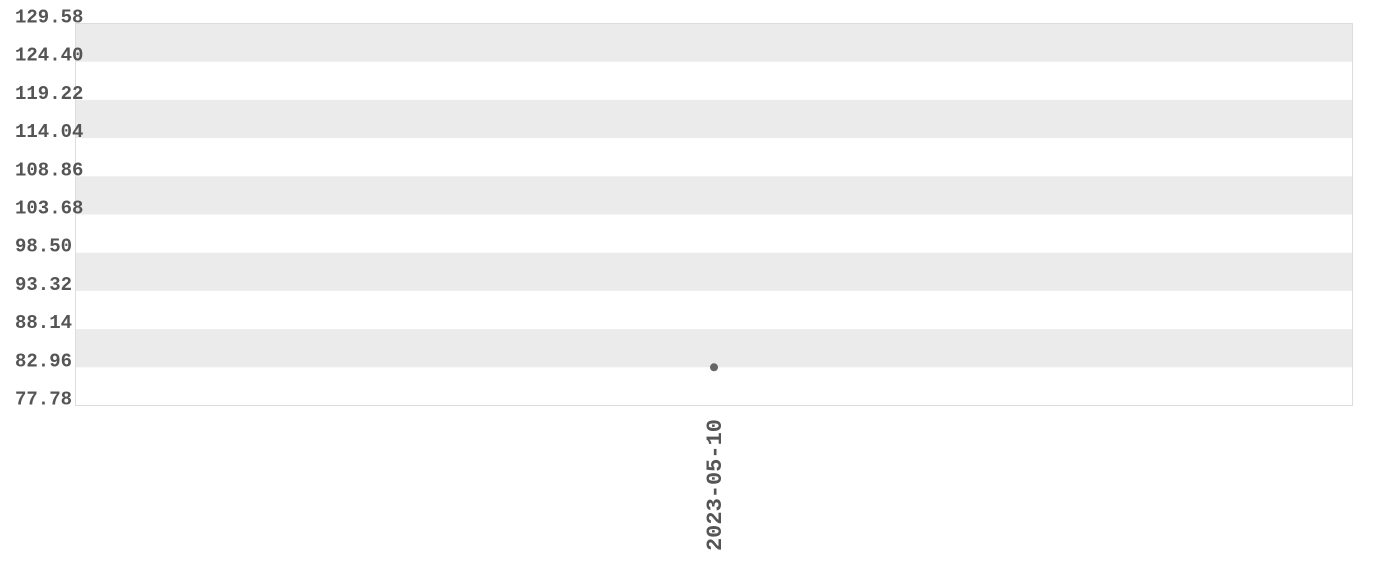 This screenshot has height=580, width=1380. I want to click on x-axis: 2023-05-10, so click(715, 485).